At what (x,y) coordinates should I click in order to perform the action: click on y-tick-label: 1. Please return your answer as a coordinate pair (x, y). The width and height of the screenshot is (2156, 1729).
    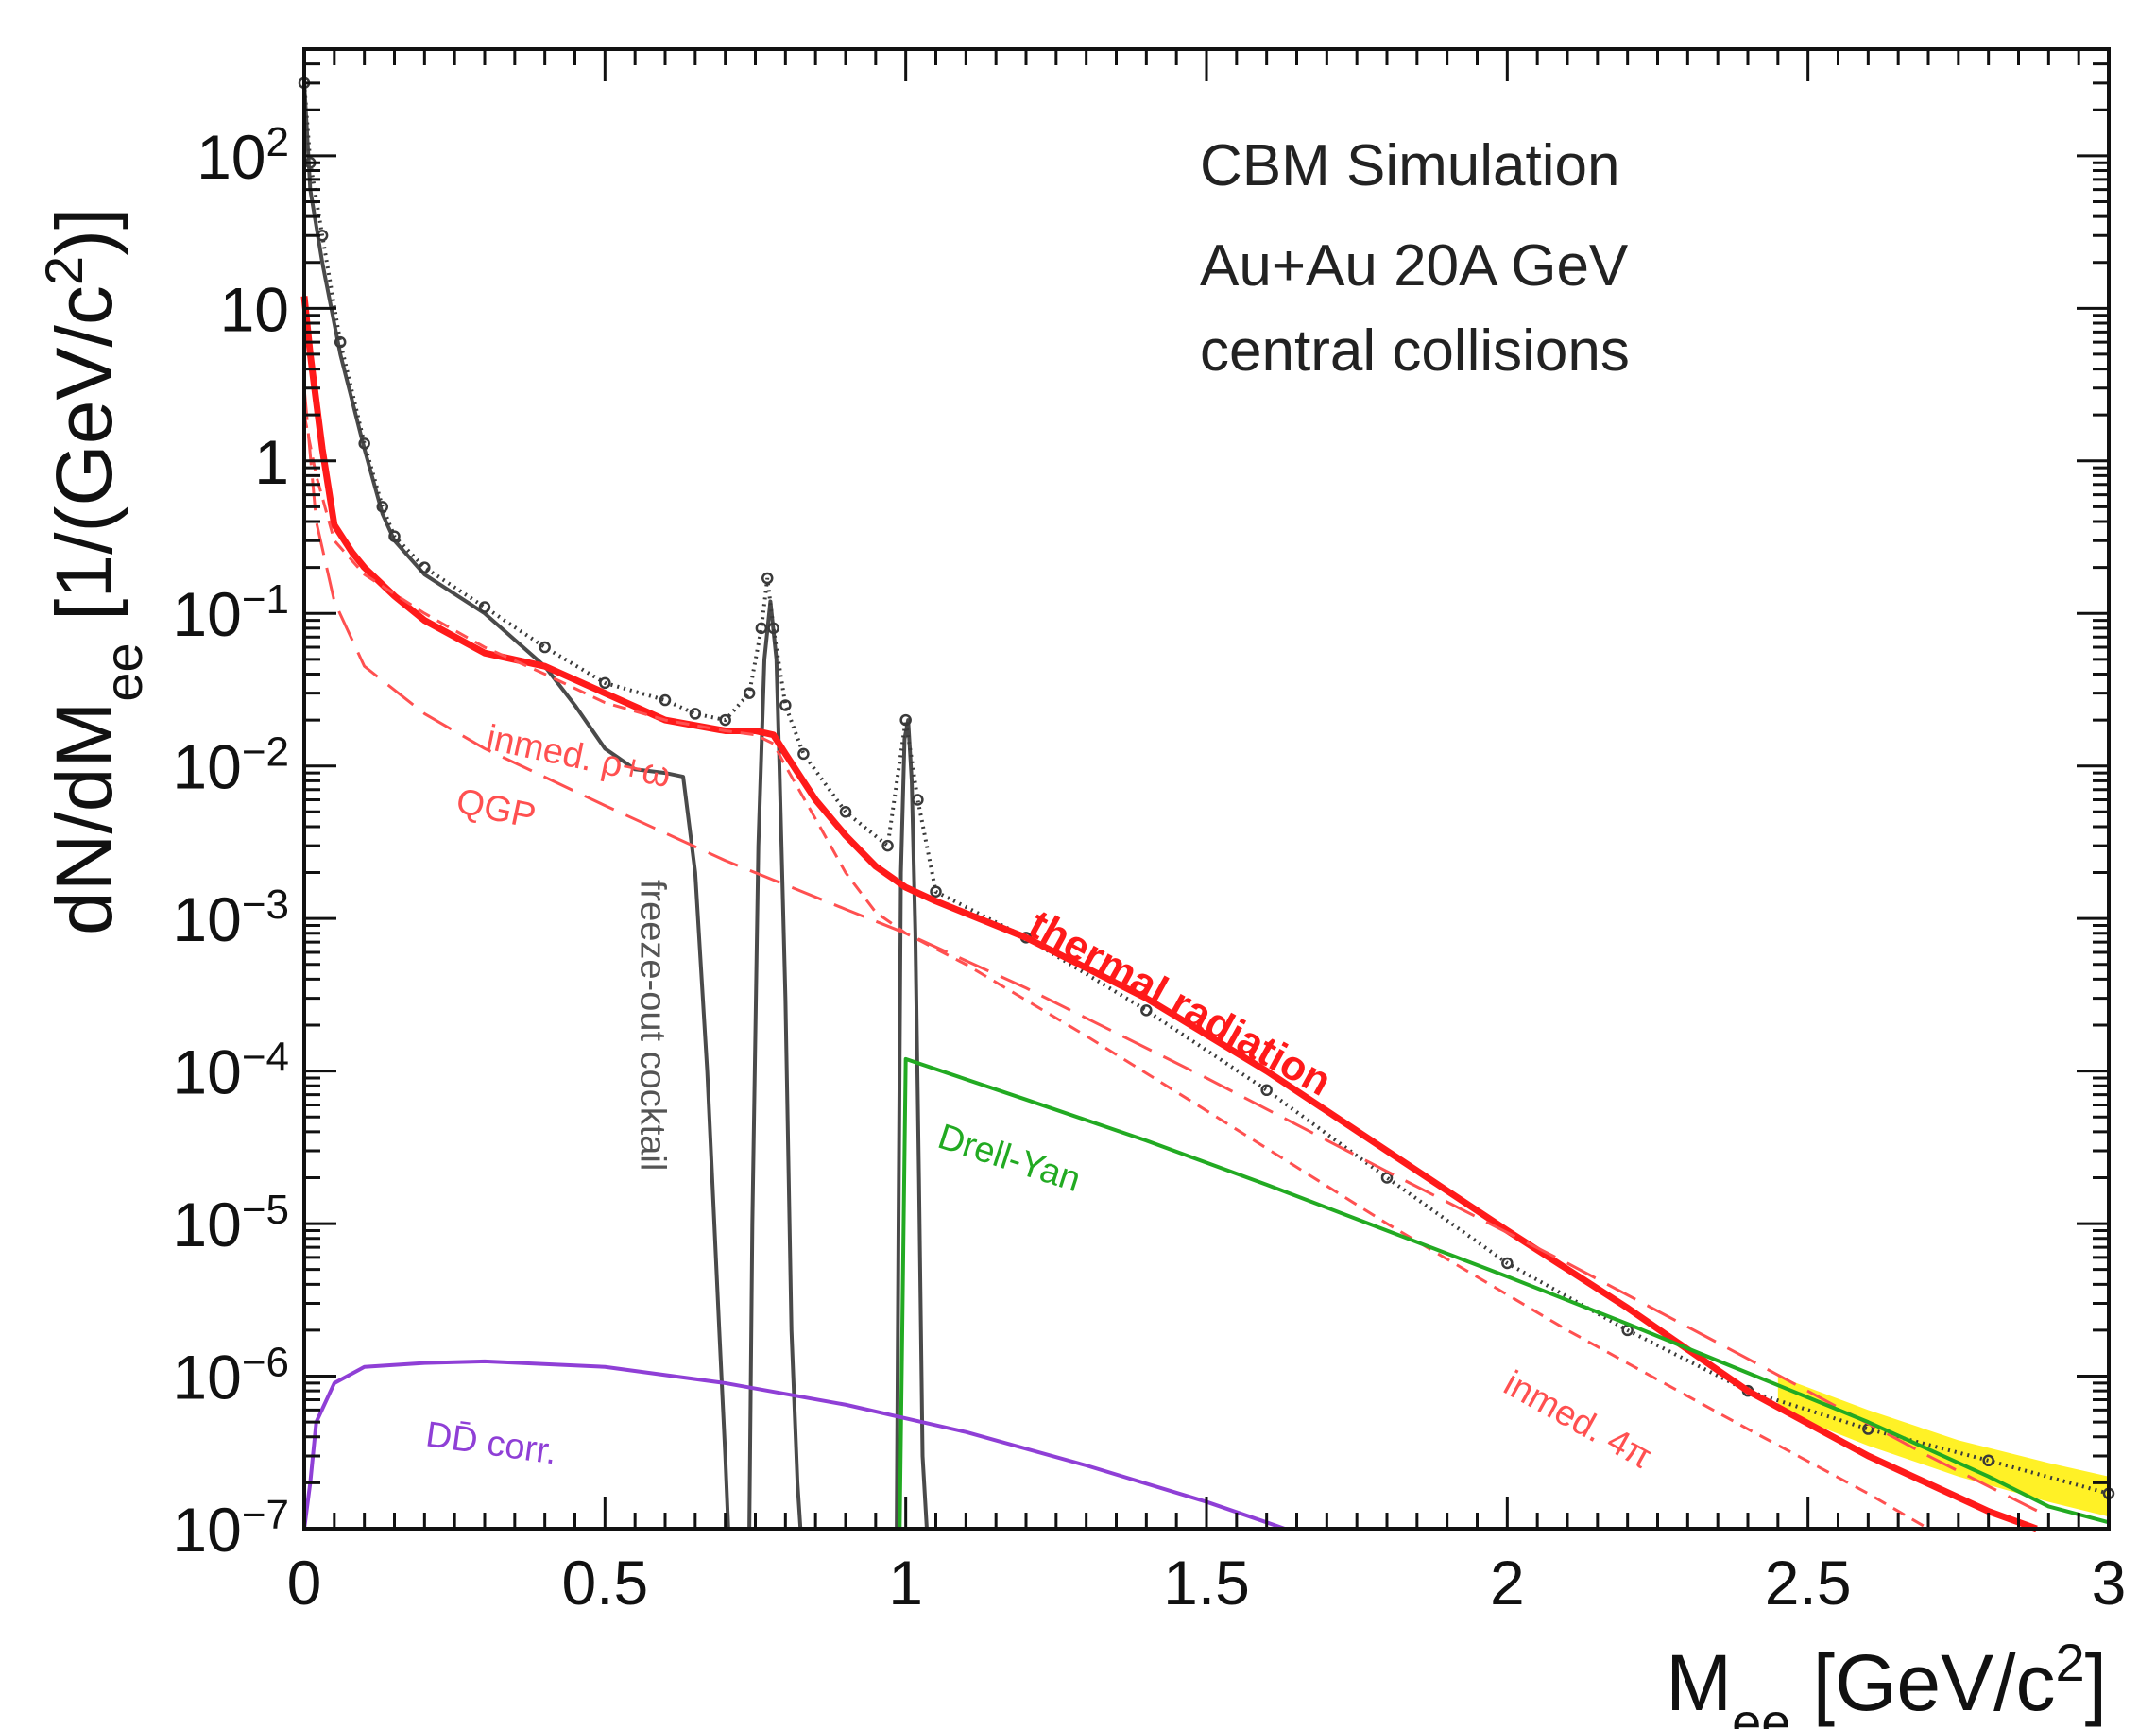
    Looking at the image, I should click on (271, 462).